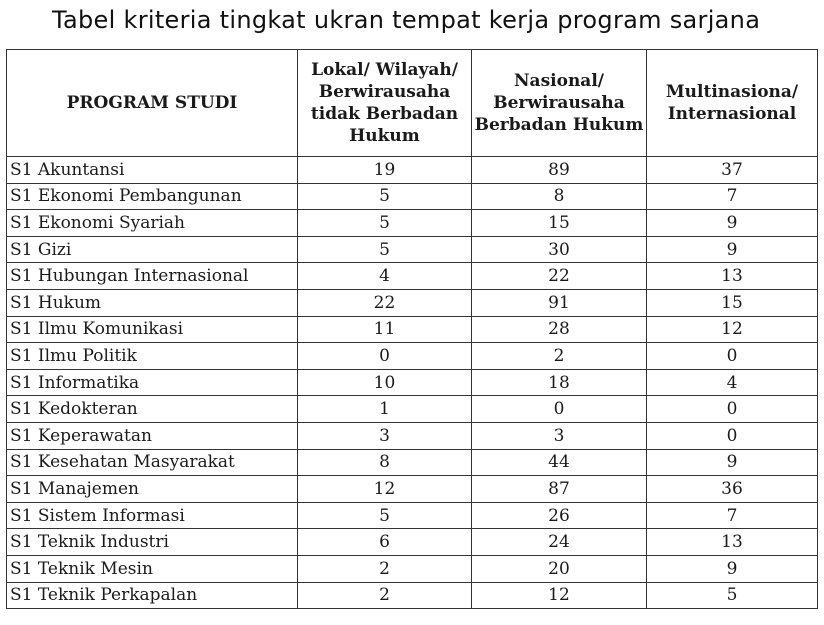 This screenshot has height=625, width=824. What do you see at coordinates (152, 568) in the screenshot?
I see `program-name-cell: S1 Teknik Mesin` at bounding box center [152, 568].